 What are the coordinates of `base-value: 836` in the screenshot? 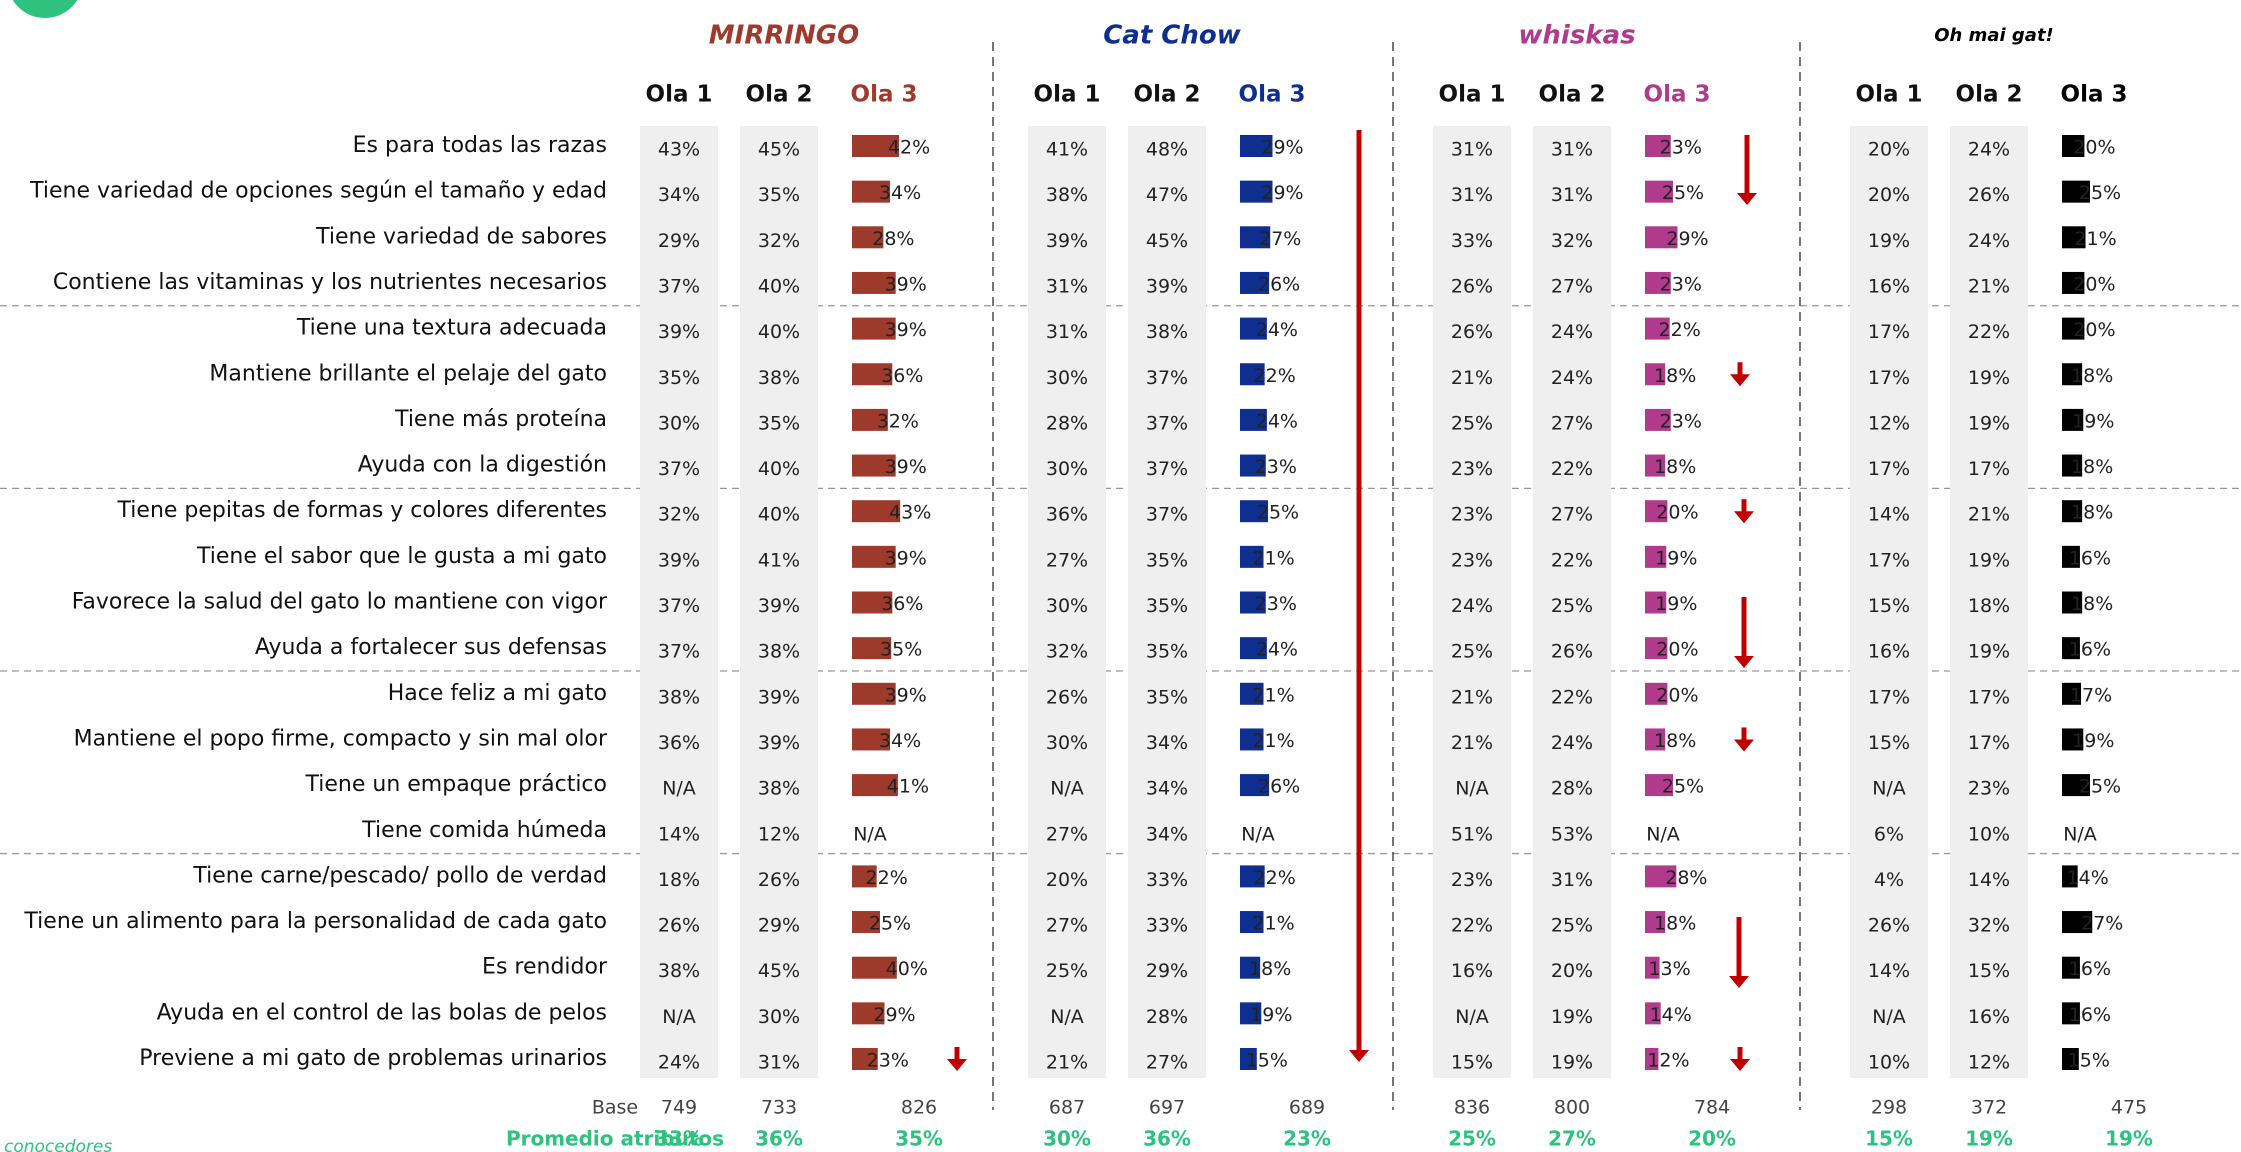 It's located at (1472, 1108).